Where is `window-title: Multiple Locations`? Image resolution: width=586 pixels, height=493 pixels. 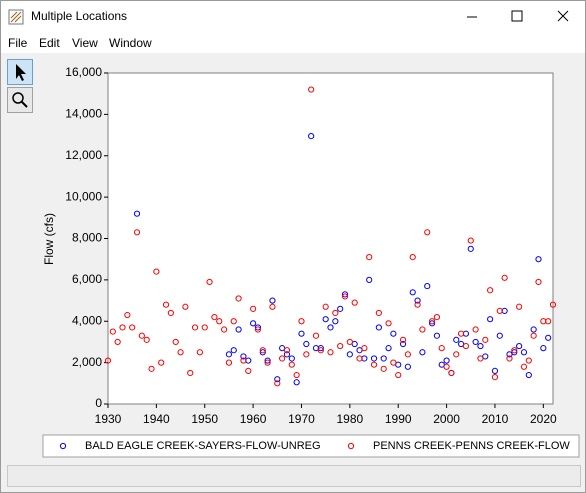
window-title: Multiple Locations is located at coordinates (79, 16).